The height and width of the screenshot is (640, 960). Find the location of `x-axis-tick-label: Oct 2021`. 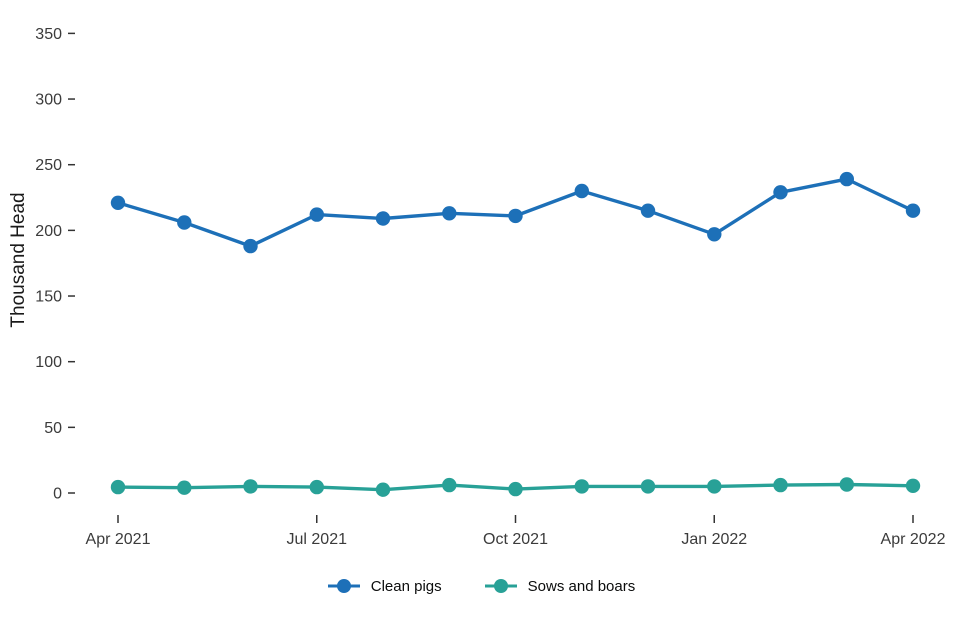

x-axis-tick-label: Oct 2021 is located at coordinates (515, 539).